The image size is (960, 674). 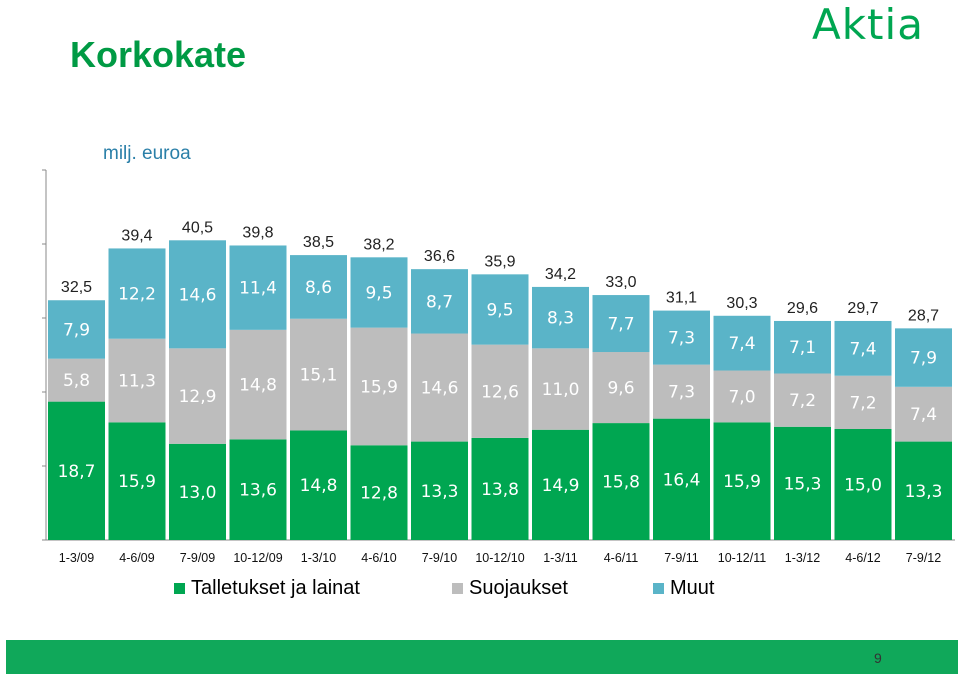 I want to click on data-label-suojaukset-8: 11,0, so click(x=561, y=390).